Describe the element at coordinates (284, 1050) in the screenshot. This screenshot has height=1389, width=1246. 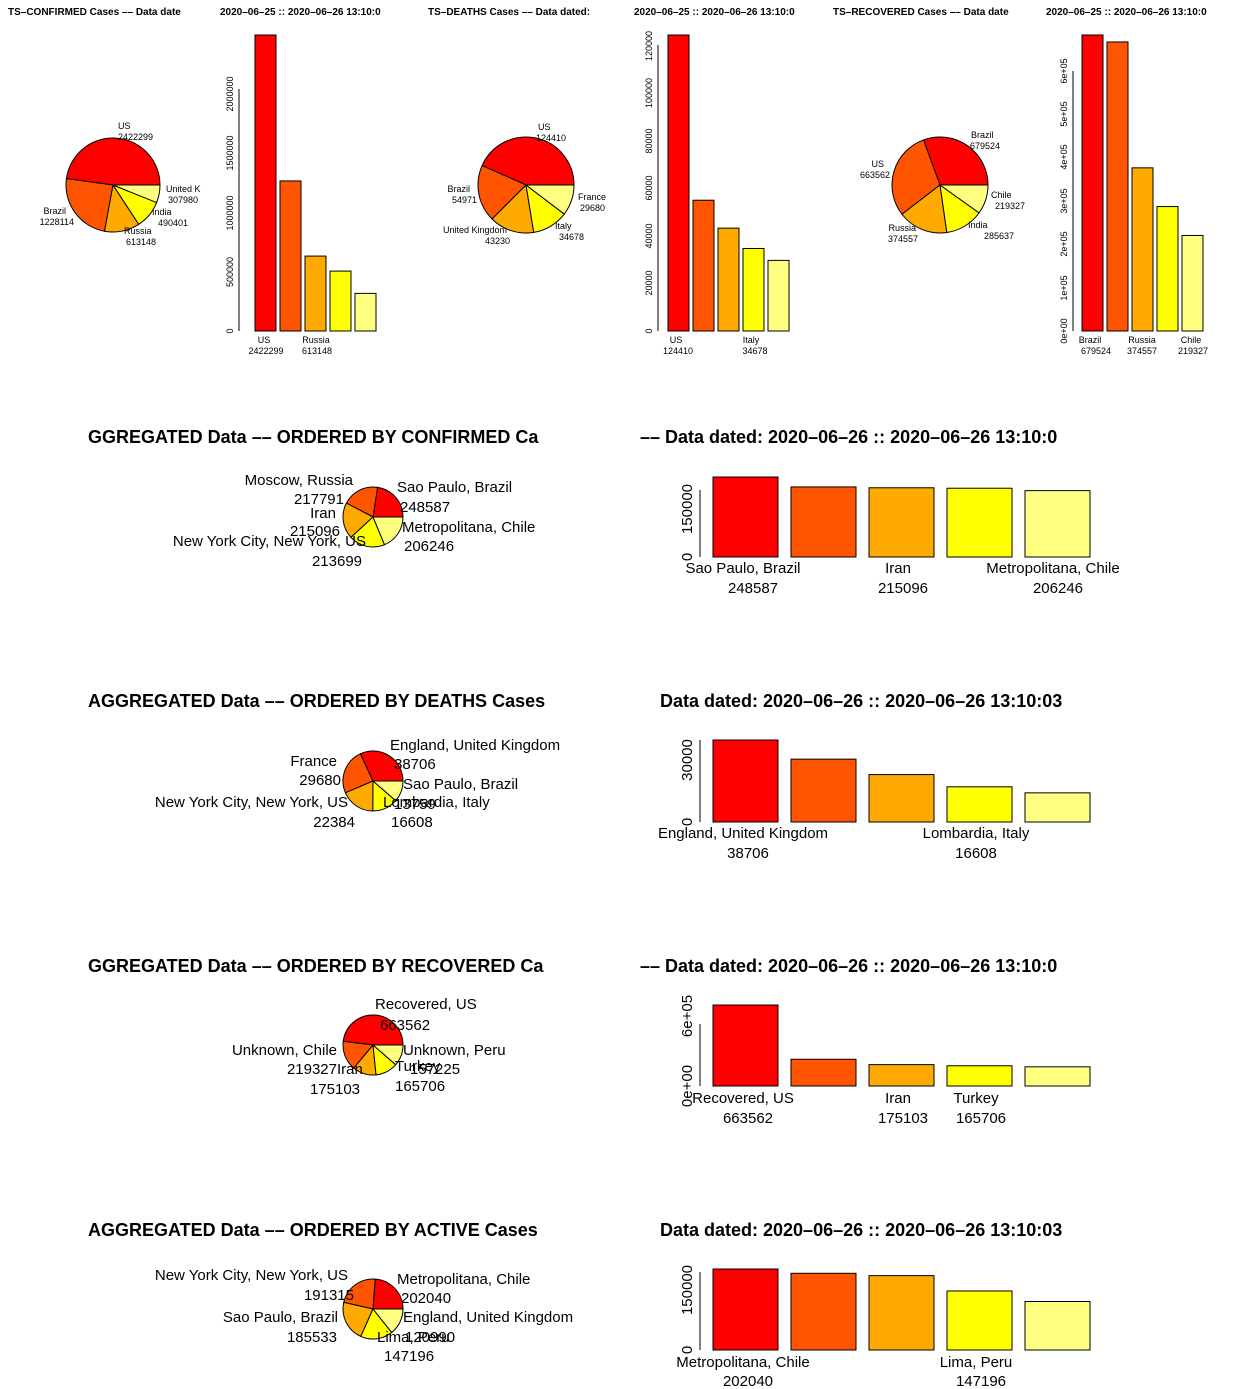
I see `pie-label-name: Unknown, Chile` at that location.